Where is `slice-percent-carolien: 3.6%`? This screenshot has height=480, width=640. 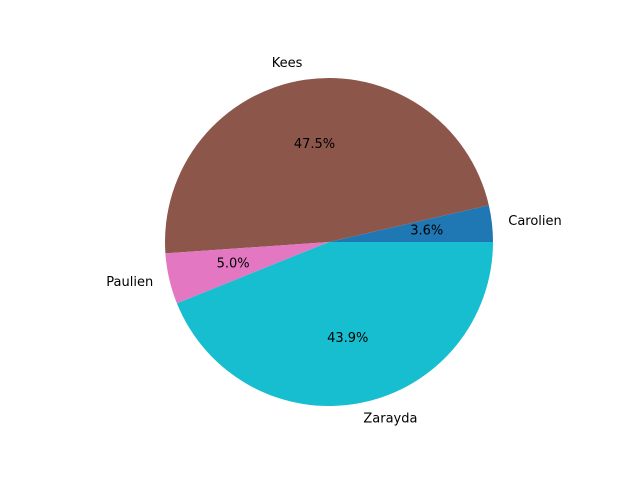
slice-percent-carolien: 3.6% is located at coordinates (426, 230).